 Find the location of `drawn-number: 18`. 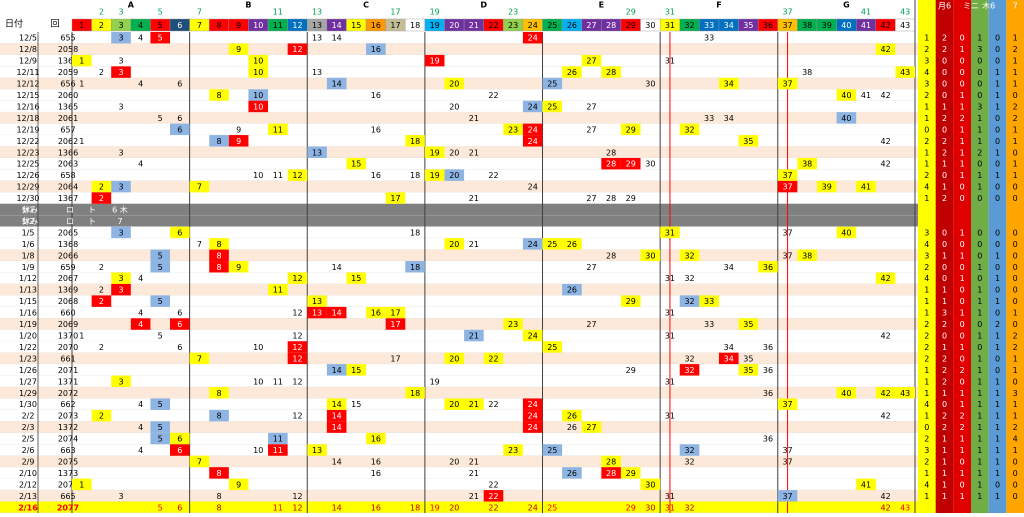

drawn-number: 18 is located at coordinates (415, 267).